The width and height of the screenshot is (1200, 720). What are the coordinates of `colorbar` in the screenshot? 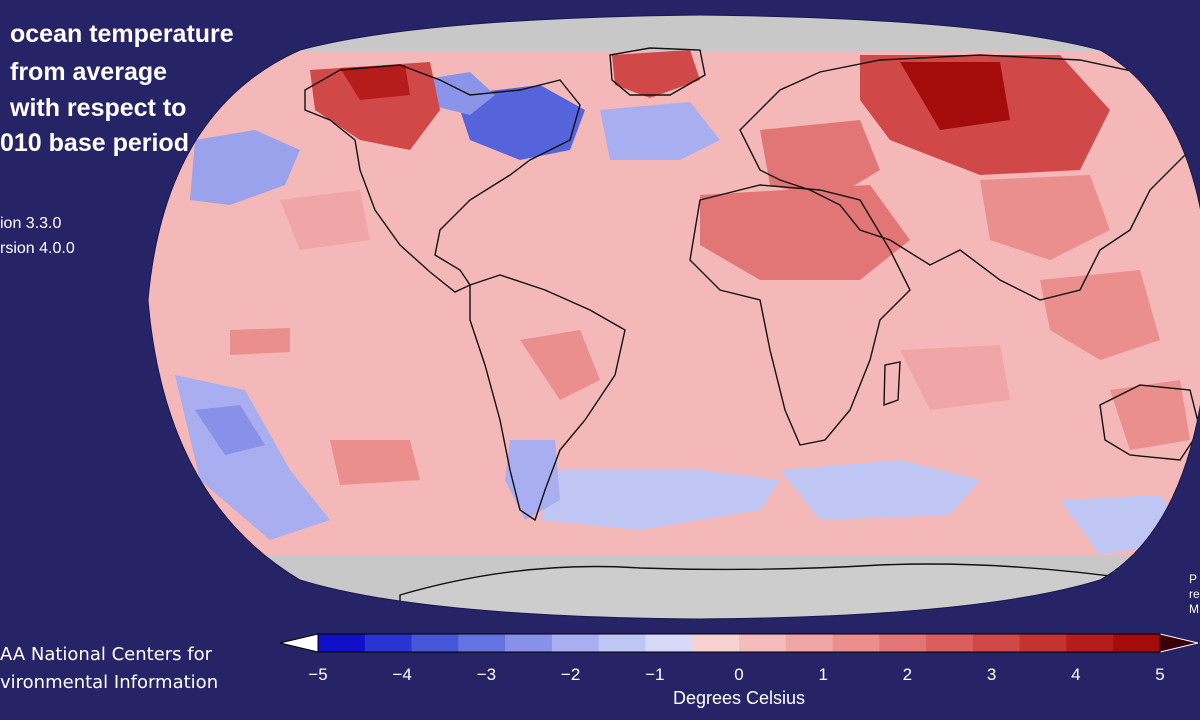 It's located at (739, 643).